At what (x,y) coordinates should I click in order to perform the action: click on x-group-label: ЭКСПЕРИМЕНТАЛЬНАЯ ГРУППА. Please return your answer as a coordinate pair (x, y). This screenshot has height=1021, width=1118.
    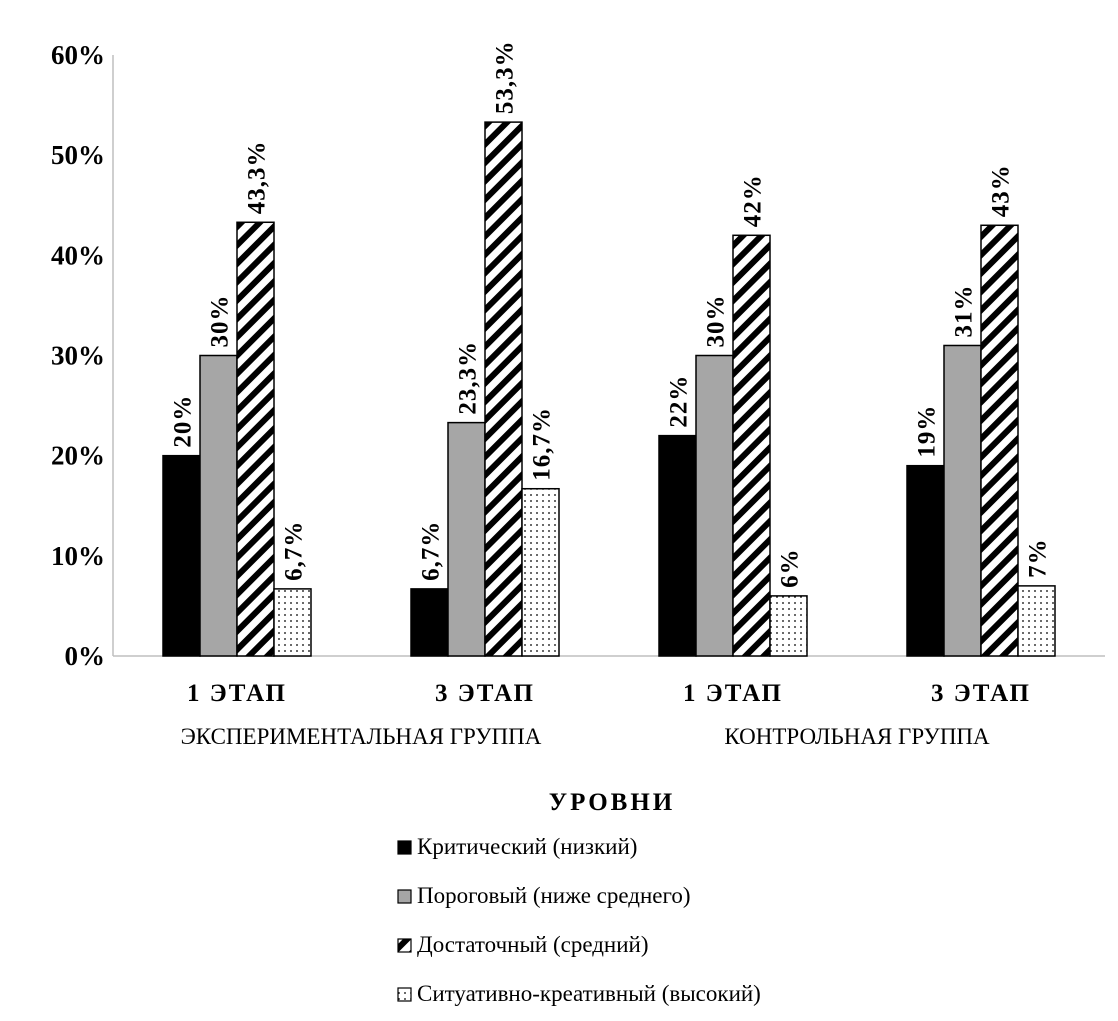
    Looking at the image, I should click on (361, 736).